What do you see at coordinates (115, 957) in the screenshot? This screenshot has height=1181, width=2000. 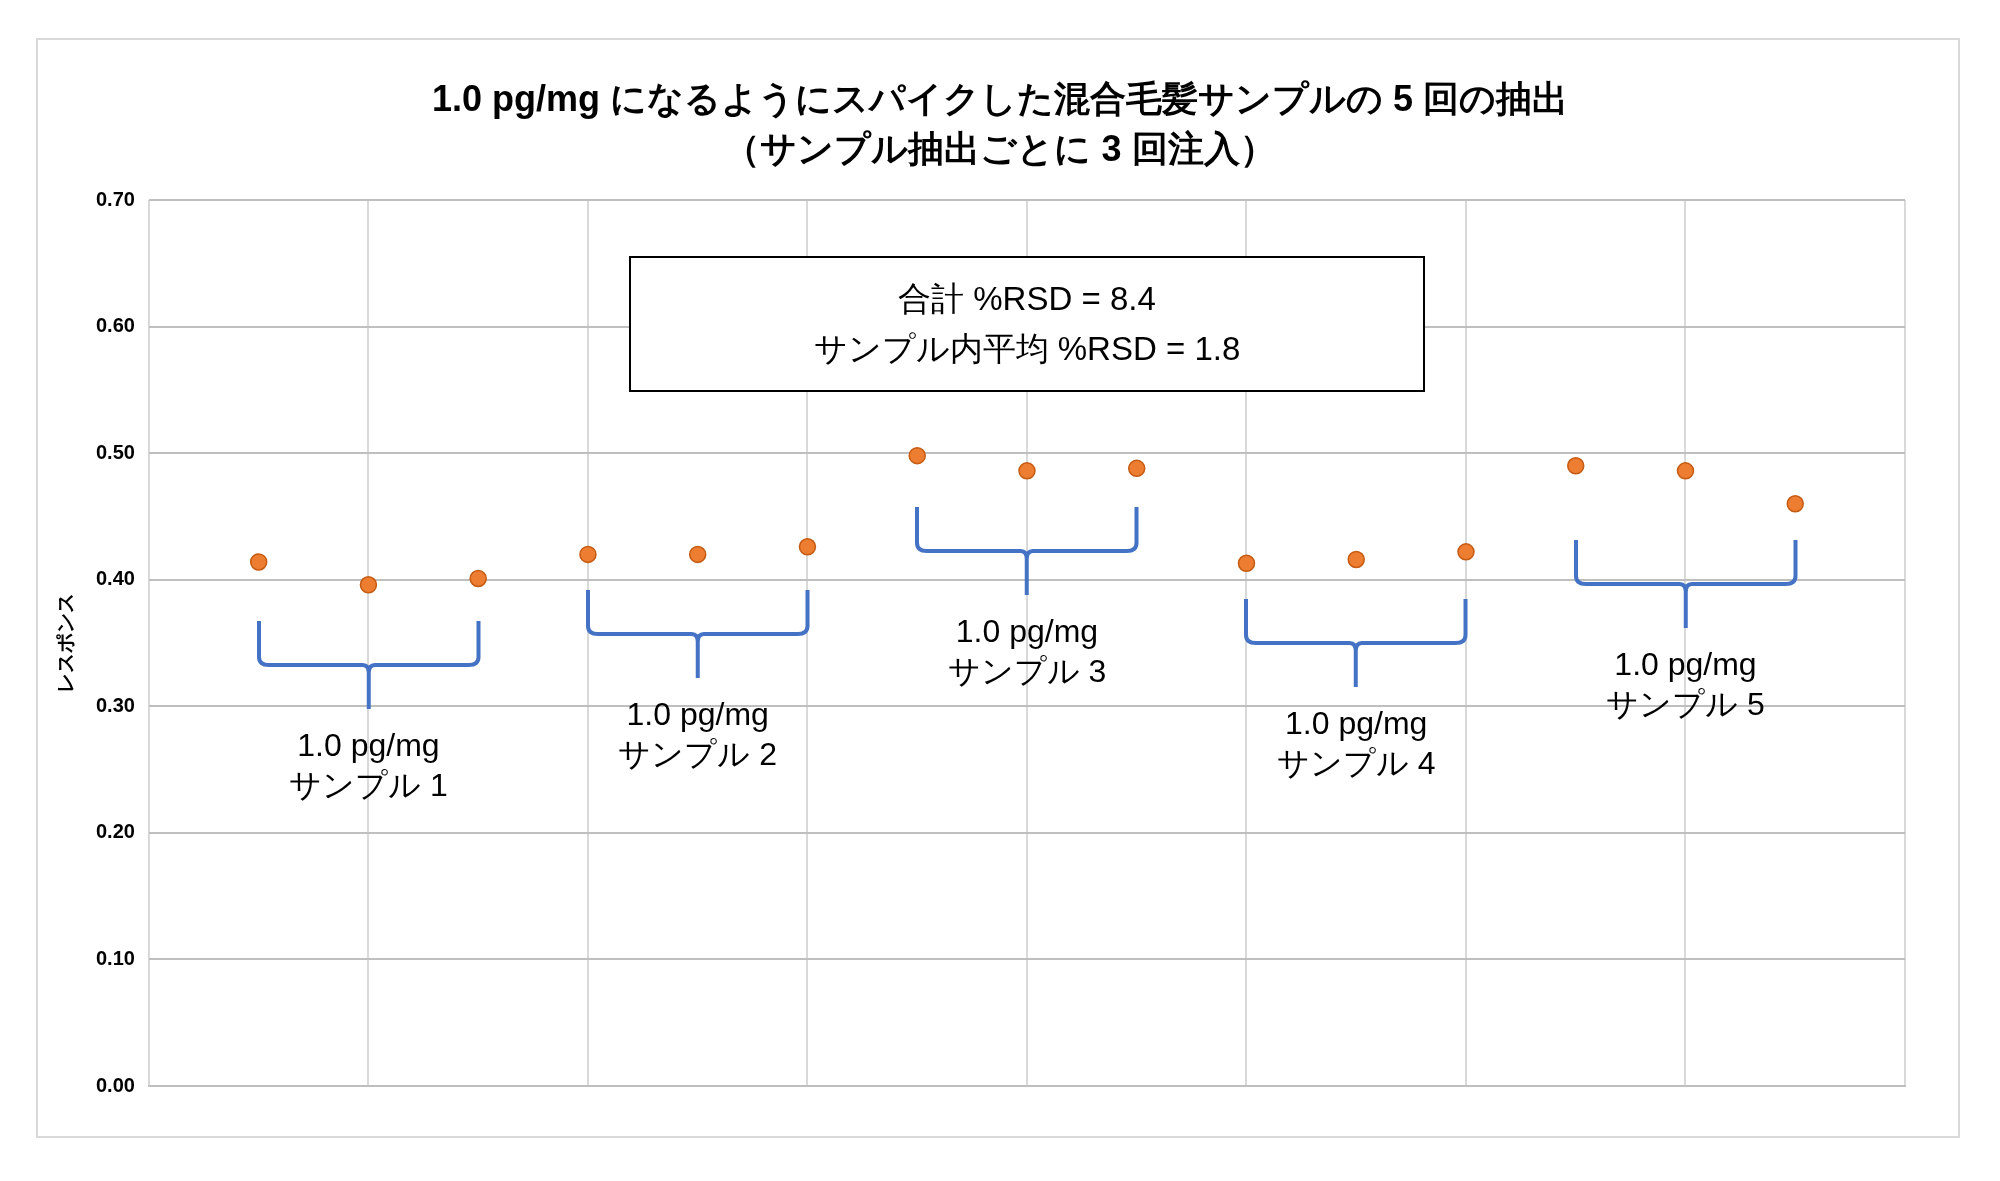 I see `y-tick-label: 0.10` at bounding box center [115, 957].